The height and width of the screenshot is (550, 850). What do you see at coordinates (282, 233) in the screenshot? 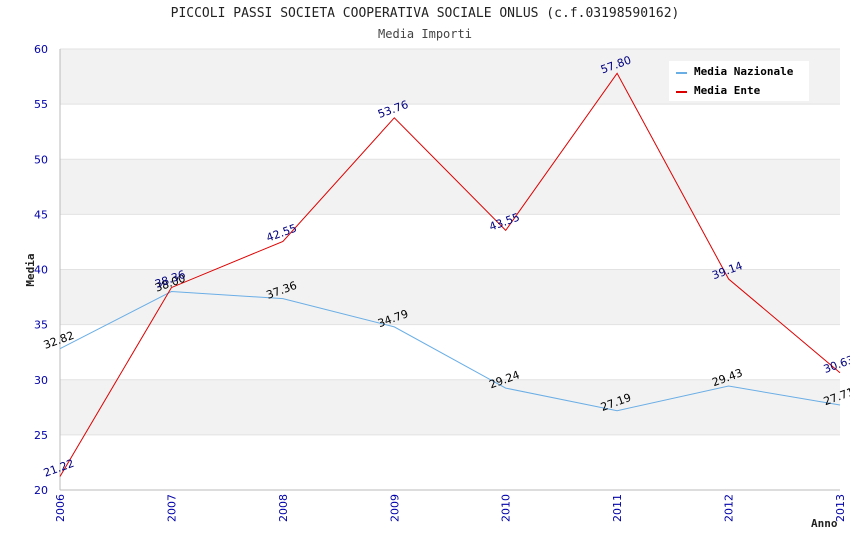
I see `data-label: 42.55` at bounding box center [282, 233].